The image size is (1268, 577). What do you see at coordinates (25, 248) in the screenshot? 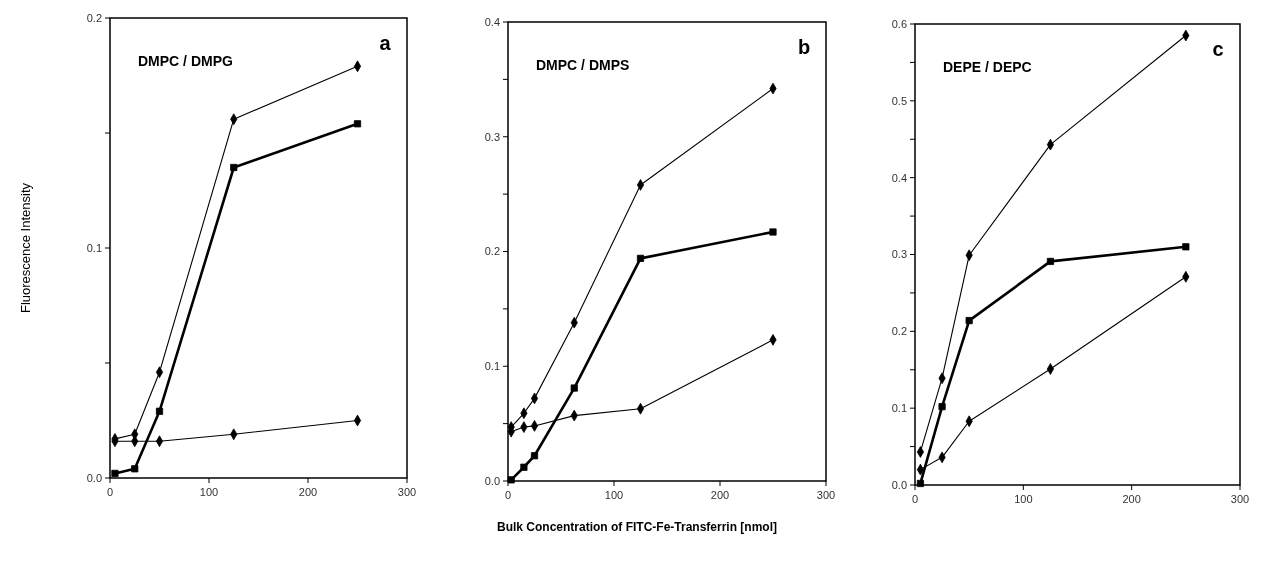
I see `y-axis-title: Fluorescence Intensity` at bounding box center [25, 248].